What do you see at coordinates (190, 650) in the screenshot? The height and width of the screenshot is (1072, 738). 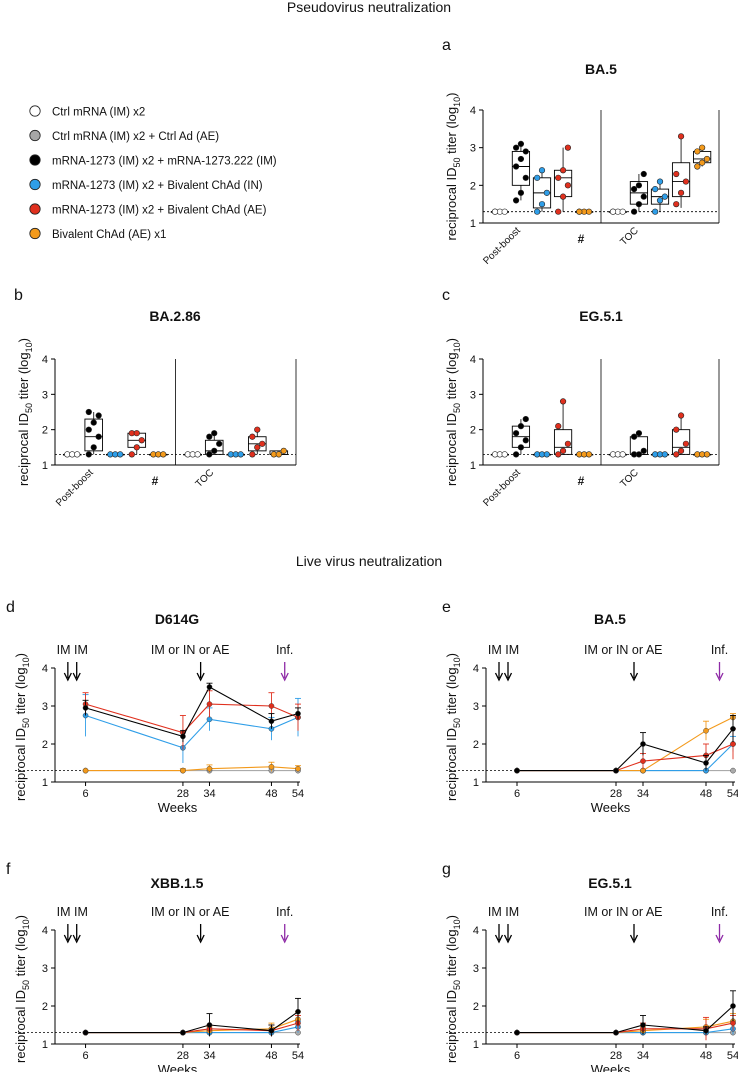 I see `annotation-text: IM or IN or AE` at bounding box center [190, 650].